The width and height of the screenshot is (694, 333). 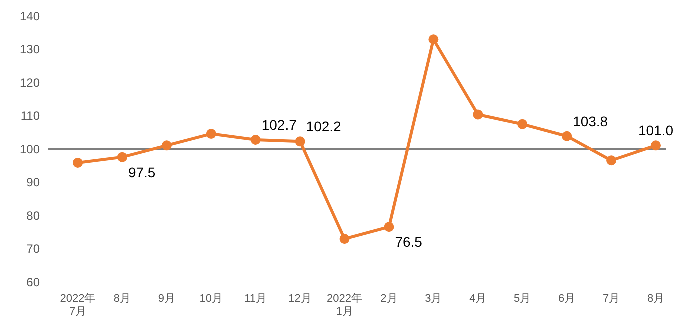 What do you see at coordinates (142, 172) in the screenshot?
I see `data-label: 97.5` at bounding box center [142, 172].